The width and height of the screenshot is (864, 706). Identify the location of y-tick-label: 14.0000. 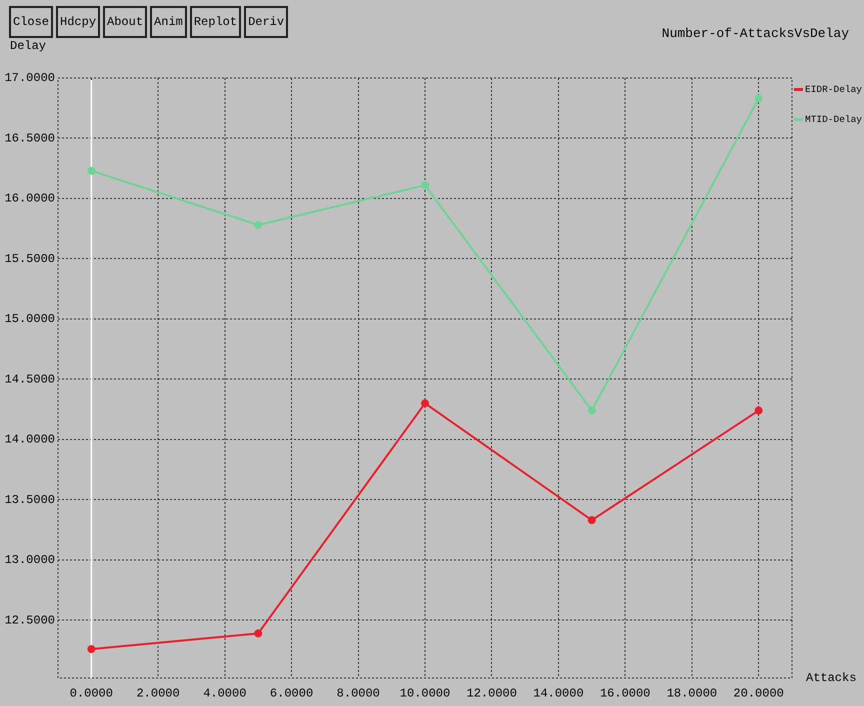
(29, 439).